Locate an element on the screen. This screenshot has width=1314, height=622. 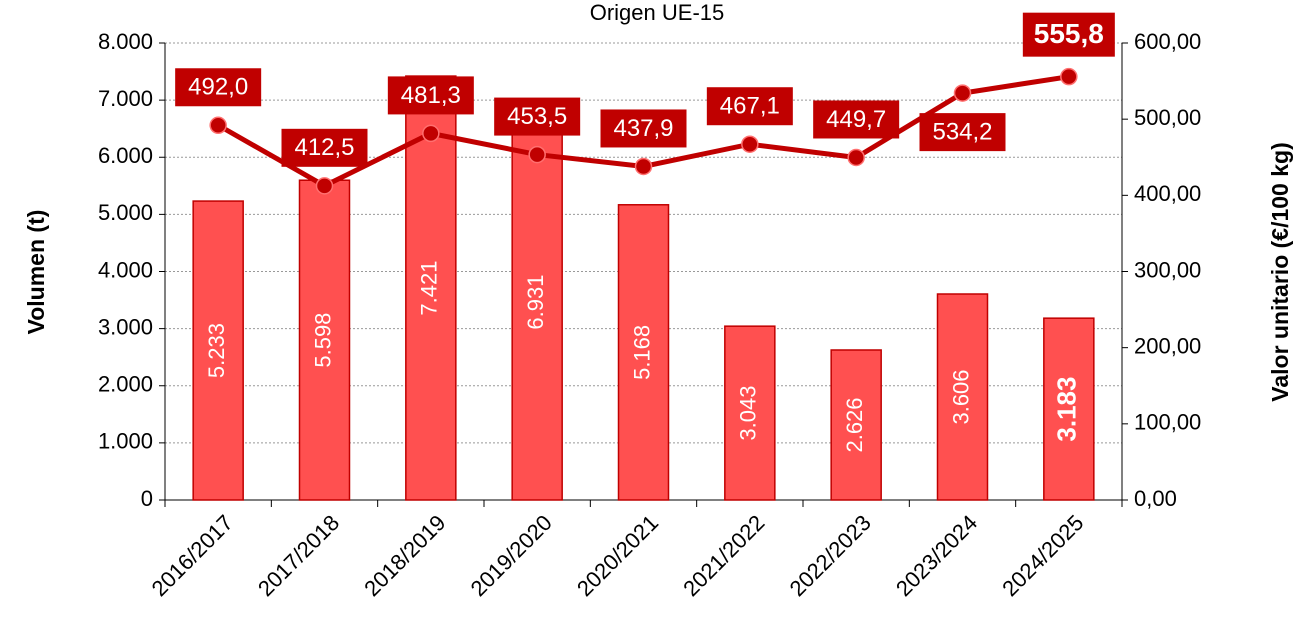
bar-value-label: 5.598 is located at coordinates (322, 340).